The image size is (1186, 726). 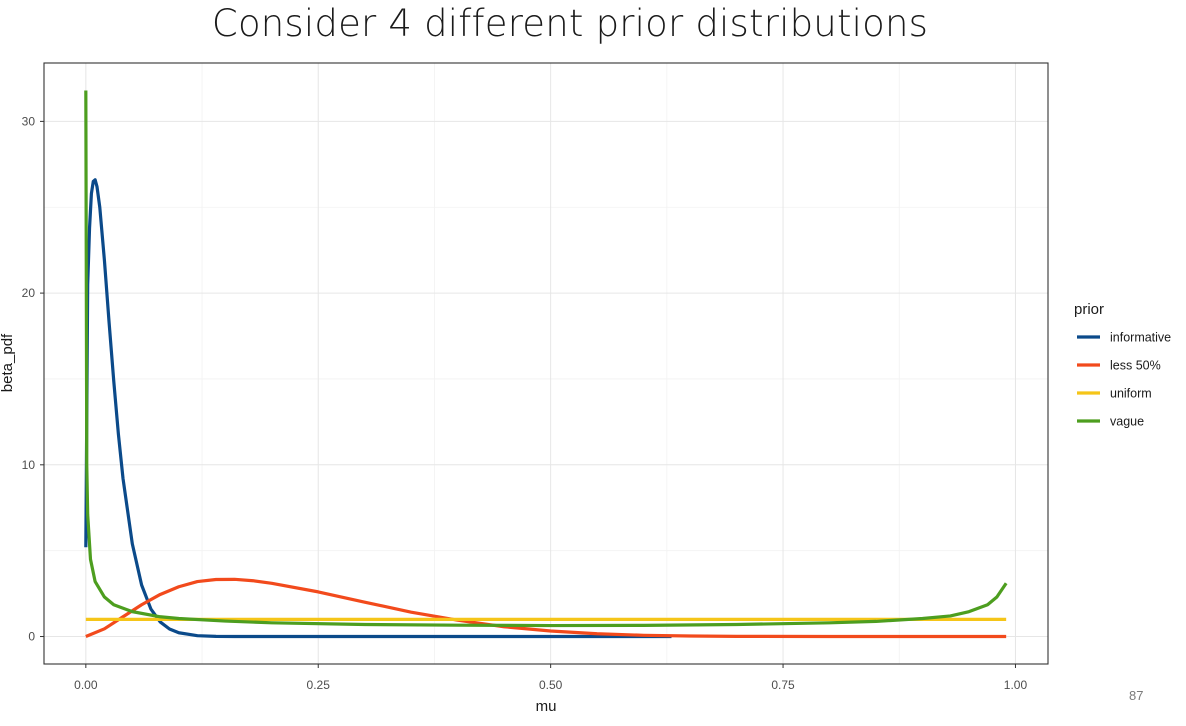 What do you see at coordinates (1089, 309) in the screenshot?
I see `legend-title: prior` at bounding box center [1089, 309].